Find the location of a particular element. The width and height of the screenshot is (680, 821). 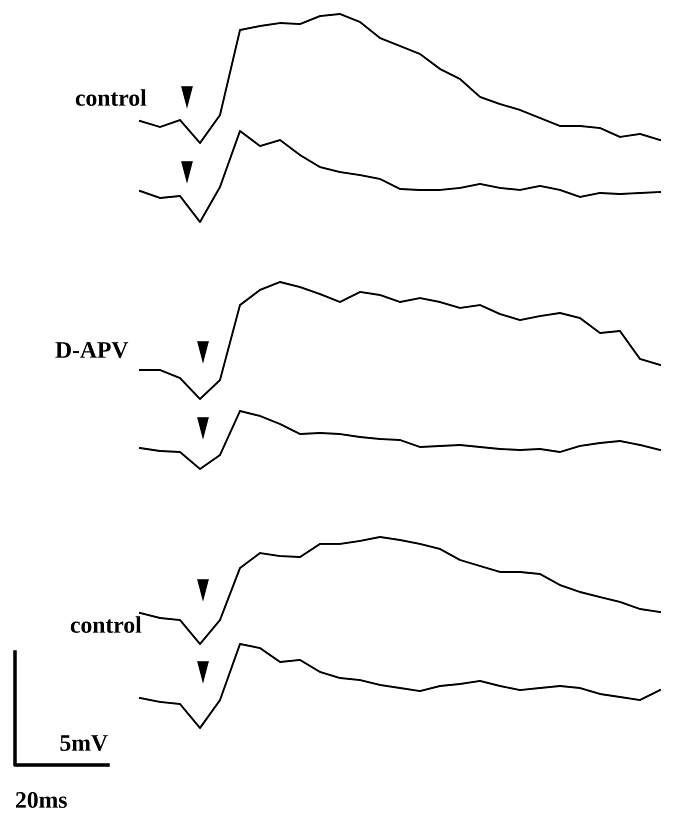

text: 20ms is located at coordinates (41, 800).